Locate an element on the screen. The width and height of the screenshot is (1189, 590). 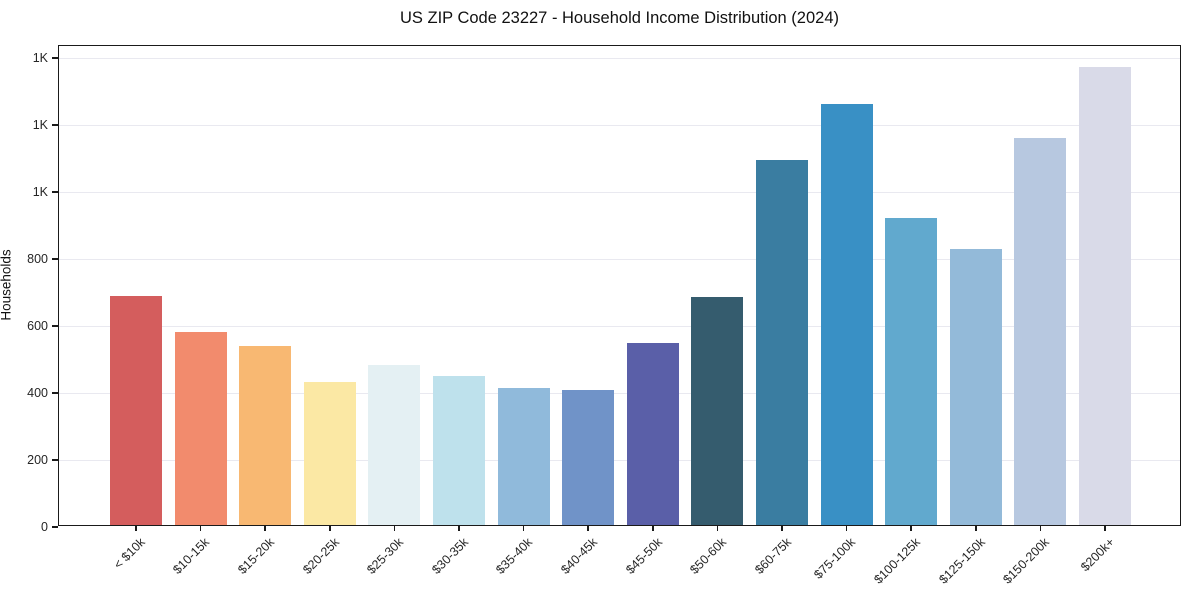
y-tick-label: 800 is located at coordinates (37, 259).